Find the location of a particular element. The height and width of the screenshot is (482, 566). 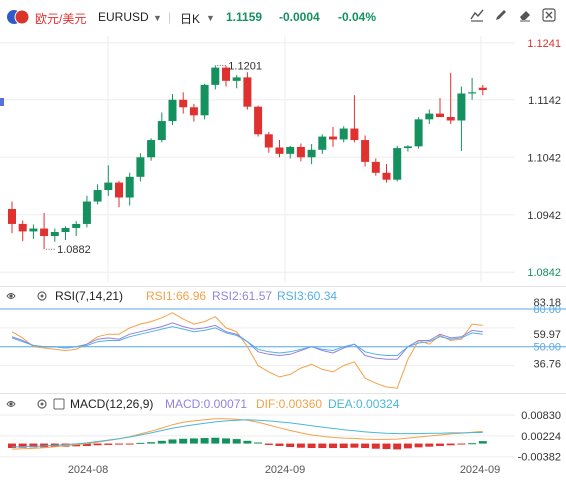

panel-divider is located at coordinates (283, 286).